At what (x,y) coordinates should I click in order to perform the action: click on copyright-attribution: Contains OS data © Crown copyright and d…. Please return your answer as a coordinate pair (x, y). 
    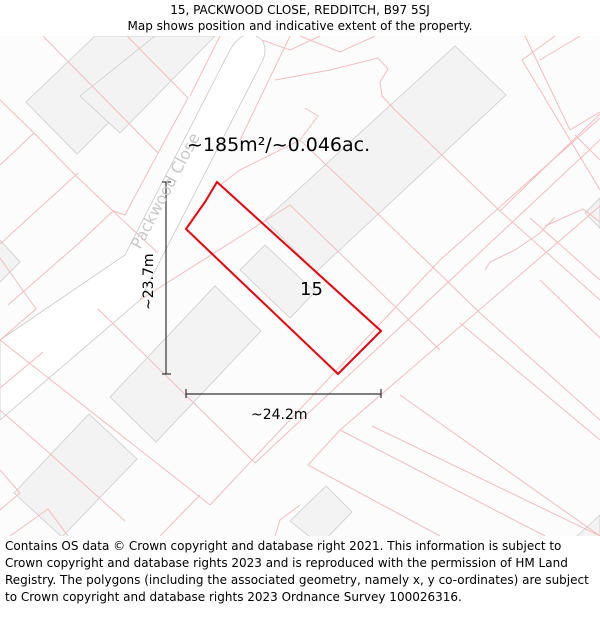
    Looking at the image, I should click on (297, 571).